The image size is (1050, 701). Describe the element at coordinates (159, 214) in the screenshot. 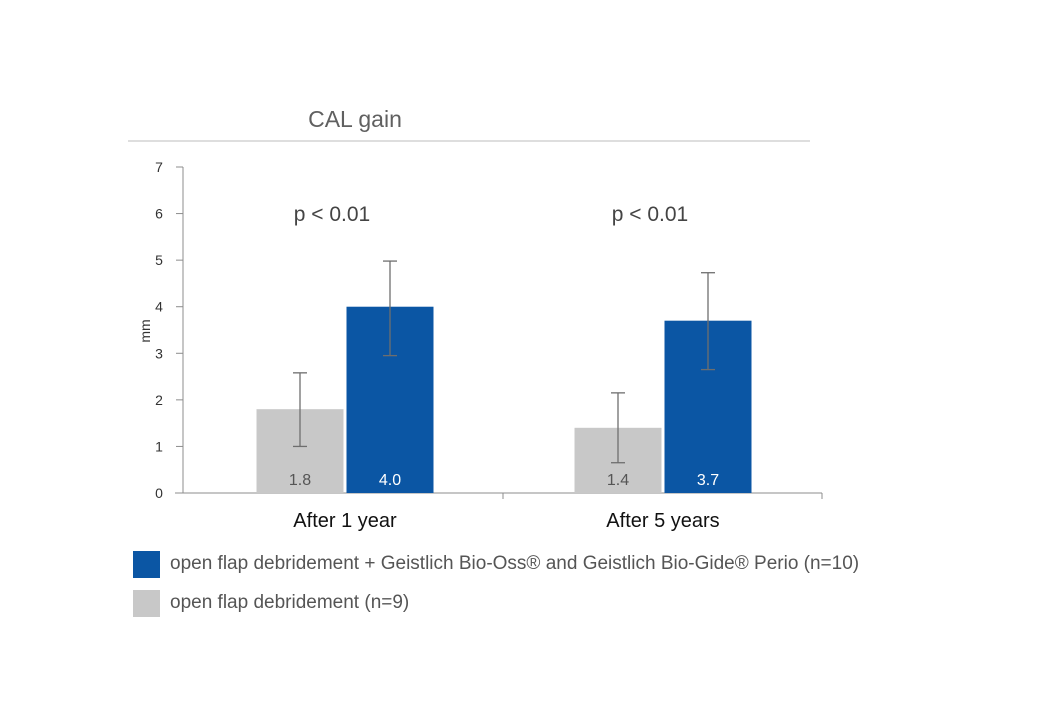

I see `y-tick-label: 6` at that location.